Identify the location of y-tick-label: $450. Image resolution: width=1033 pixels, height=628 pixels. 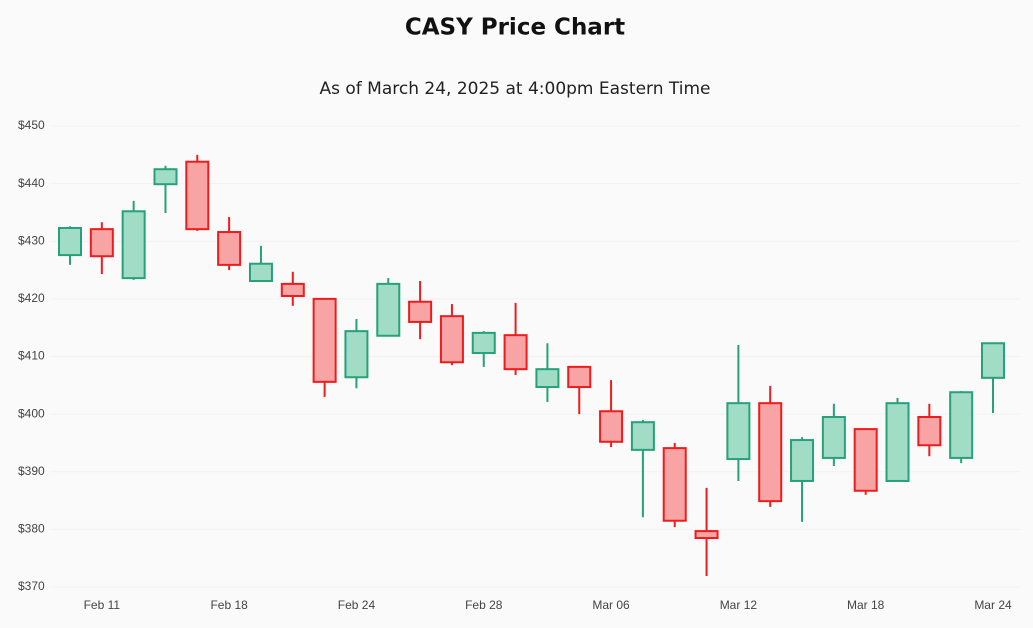
(31, 125).